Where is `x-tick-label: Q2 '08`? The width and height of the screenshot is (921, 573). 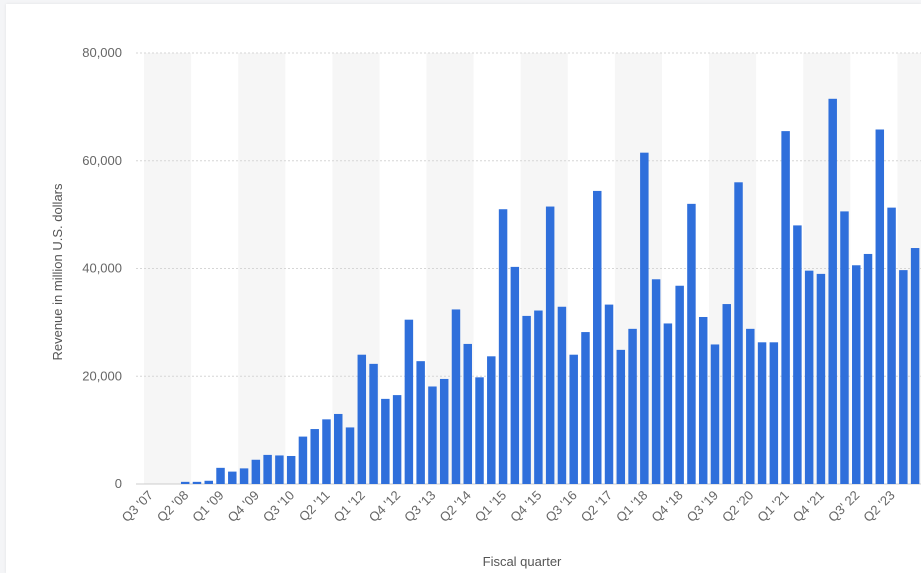 x-tick-label: Q2 '08 is located at coordinates (172, 506).